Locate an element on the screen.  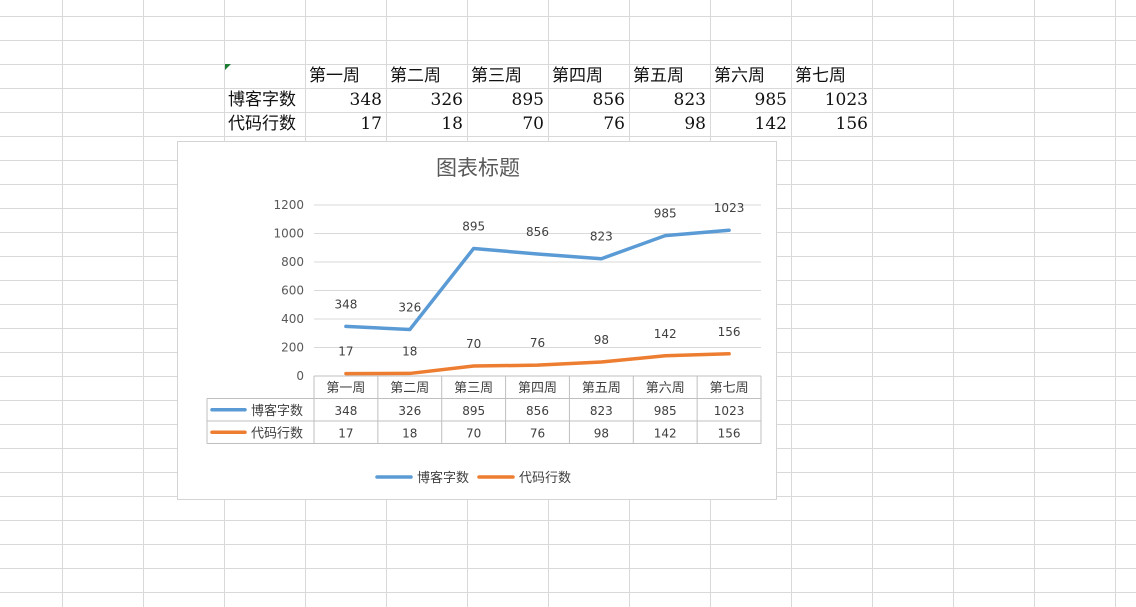
table-value: 348 is located at coordinates (345, 411).